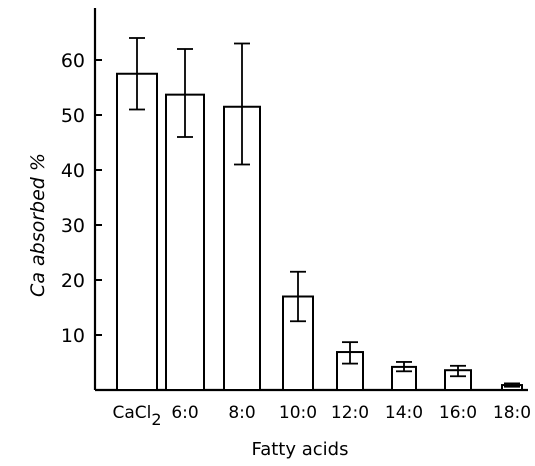 Image resolution: width=535 pixels, height=466 pixels. What do you see at coordinates (73, 171) in the screenshot?
I see `y-tick-label-40: 40` at bounding box center [73, 171].